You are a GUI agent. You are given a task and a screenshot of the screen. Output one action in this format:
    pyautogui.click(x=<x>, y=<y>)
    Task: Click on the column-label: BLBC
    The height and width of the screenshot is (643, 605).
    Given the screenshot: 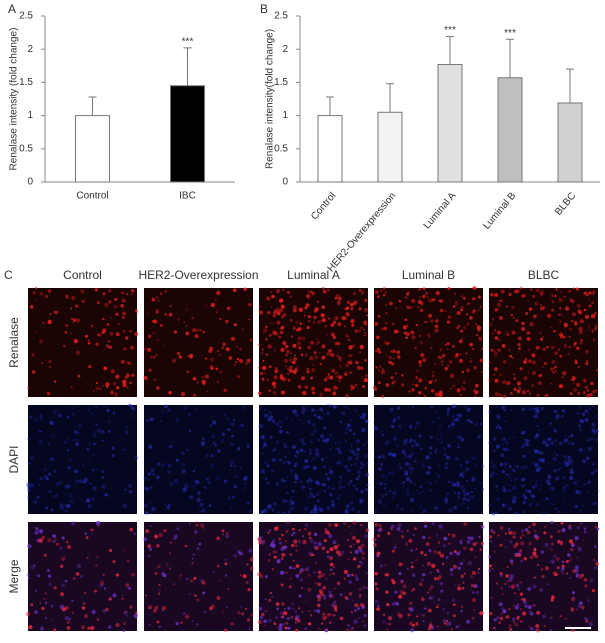 What is the action you would take?
    pyautogui.click(x=544, y=275)
    